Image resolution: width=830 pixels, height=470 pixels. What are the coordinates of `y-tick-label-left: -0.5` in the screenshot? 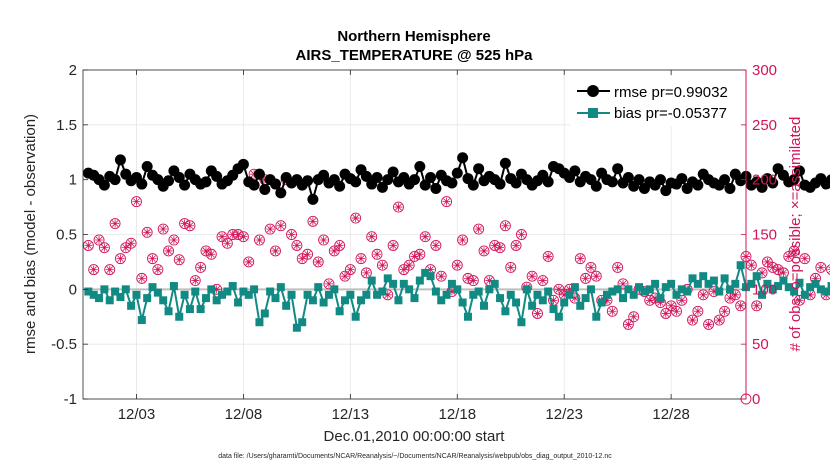 It's located at (64, 344).